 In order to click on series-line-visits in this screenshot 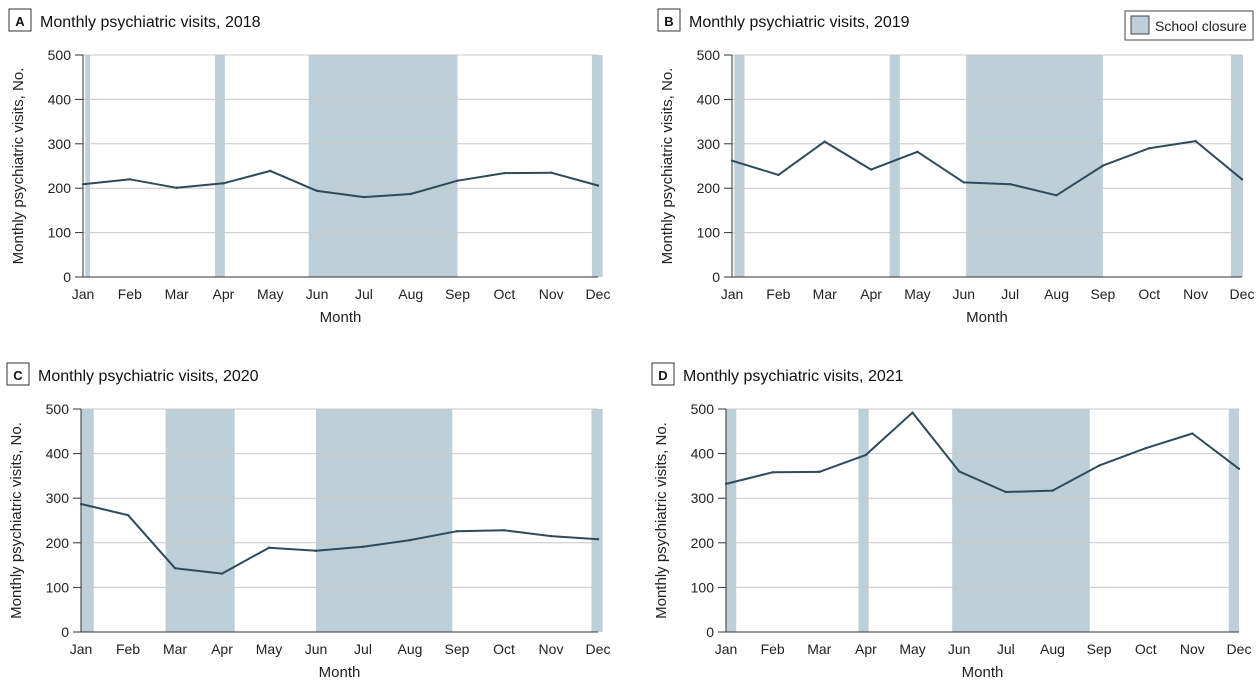, I will do `click(339, 539)`.